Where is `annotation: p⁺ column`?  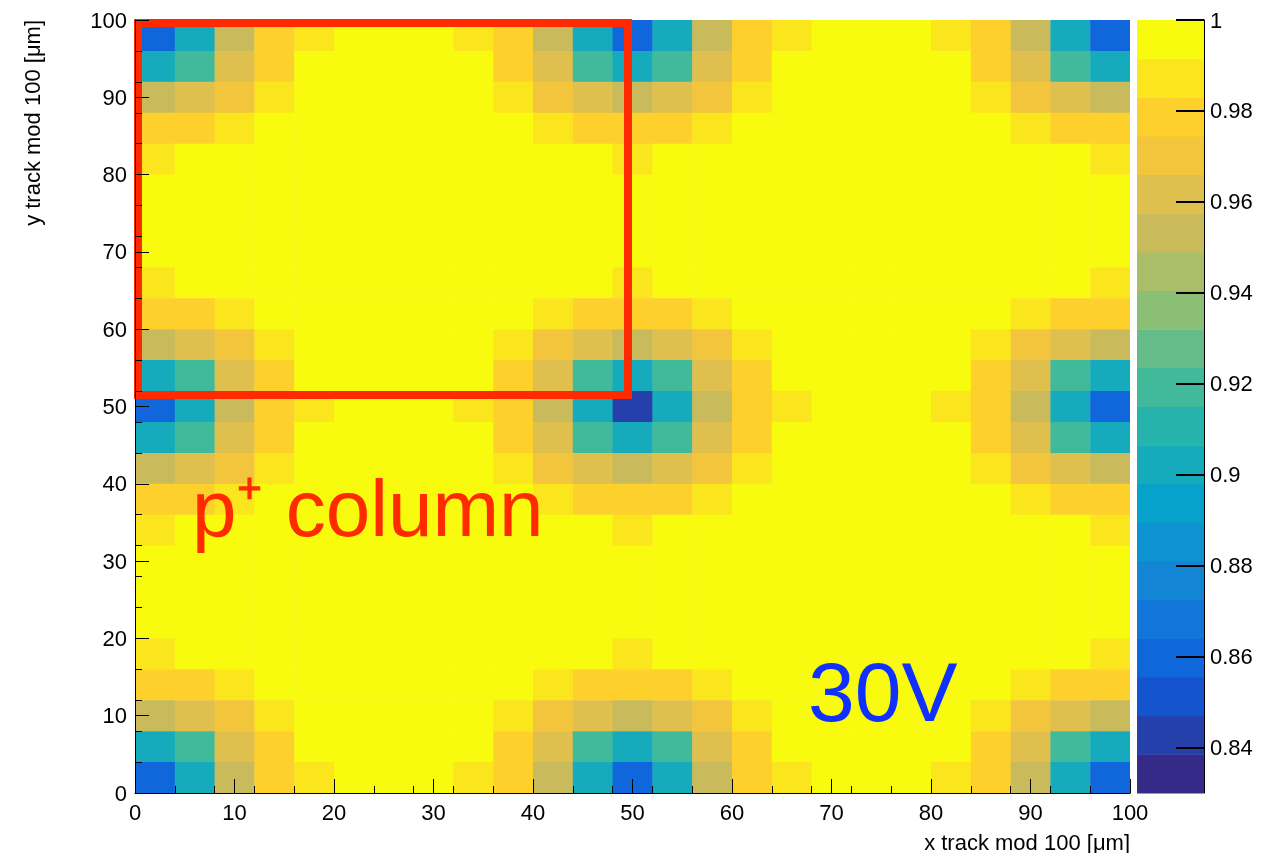 annotation: p⁺ column is located at coordinates (368, 508).